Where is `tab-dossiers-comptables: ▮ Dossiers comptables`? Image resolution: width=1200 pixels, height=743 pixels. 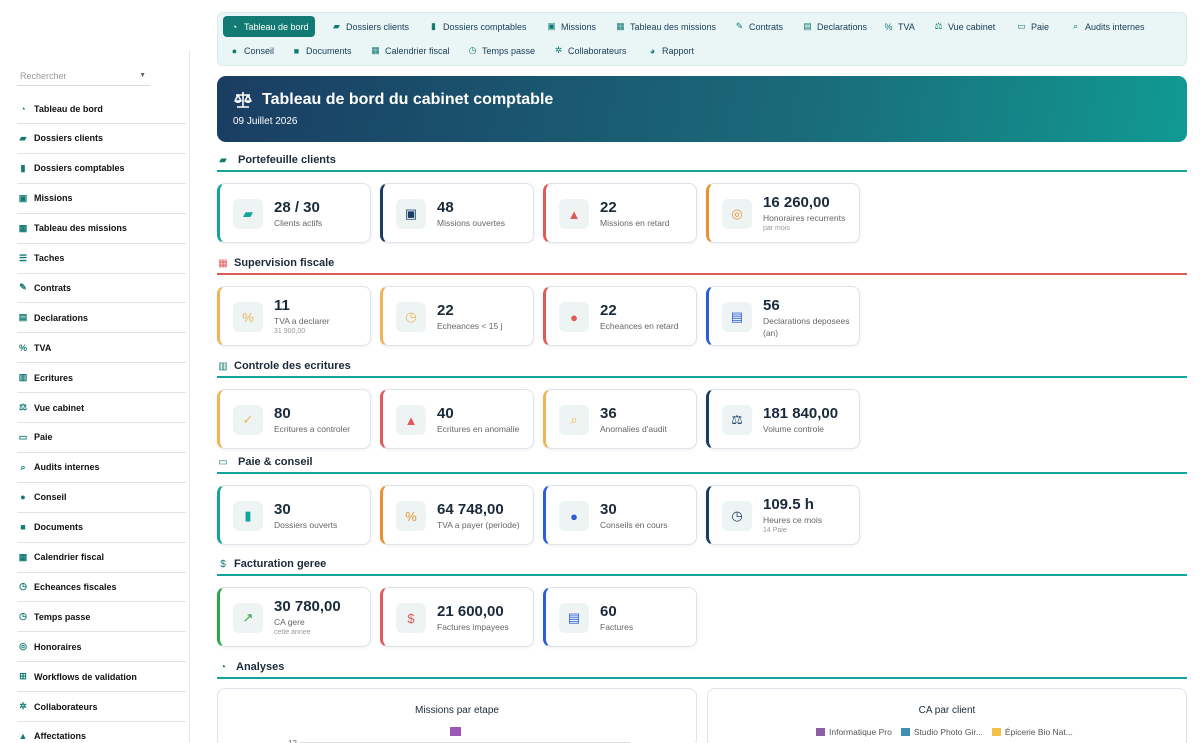 tab-dossiers-comptables: ▮ Dossiers comptables is located at coordinates (477, 26).